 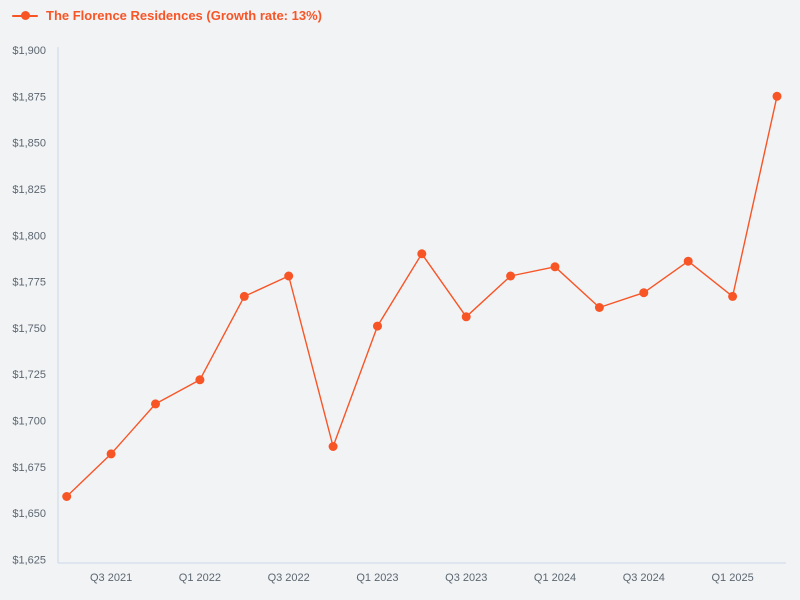 I want to click on y-tick-label: $1,825, so click(x=29, y=190).